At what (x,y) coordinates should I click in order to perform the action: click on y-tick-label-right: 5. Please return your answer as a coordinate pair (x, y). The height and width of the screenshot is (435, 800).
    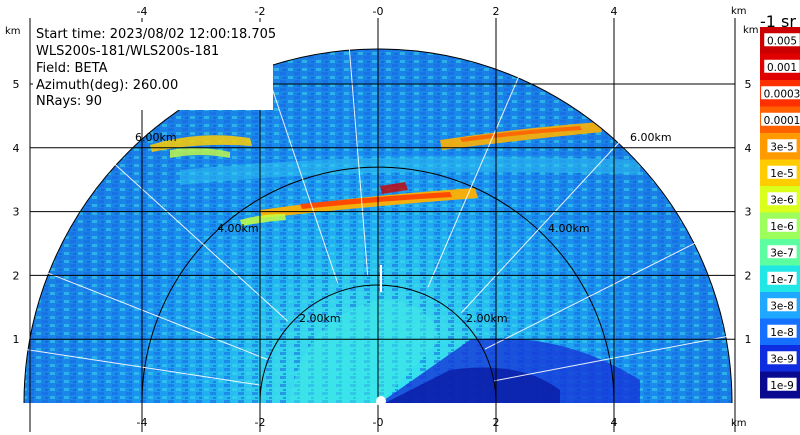
    Looking at the image, I should click on (748, 84).